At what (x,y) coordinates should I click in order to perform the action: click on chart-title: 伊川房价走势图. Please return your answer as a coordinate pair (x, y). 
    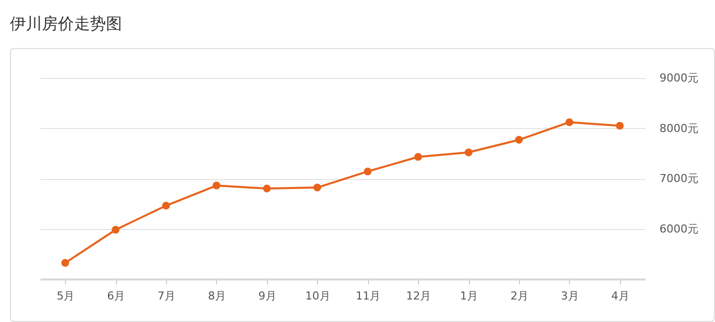
    Looking at the image, I should click on (66, 23).